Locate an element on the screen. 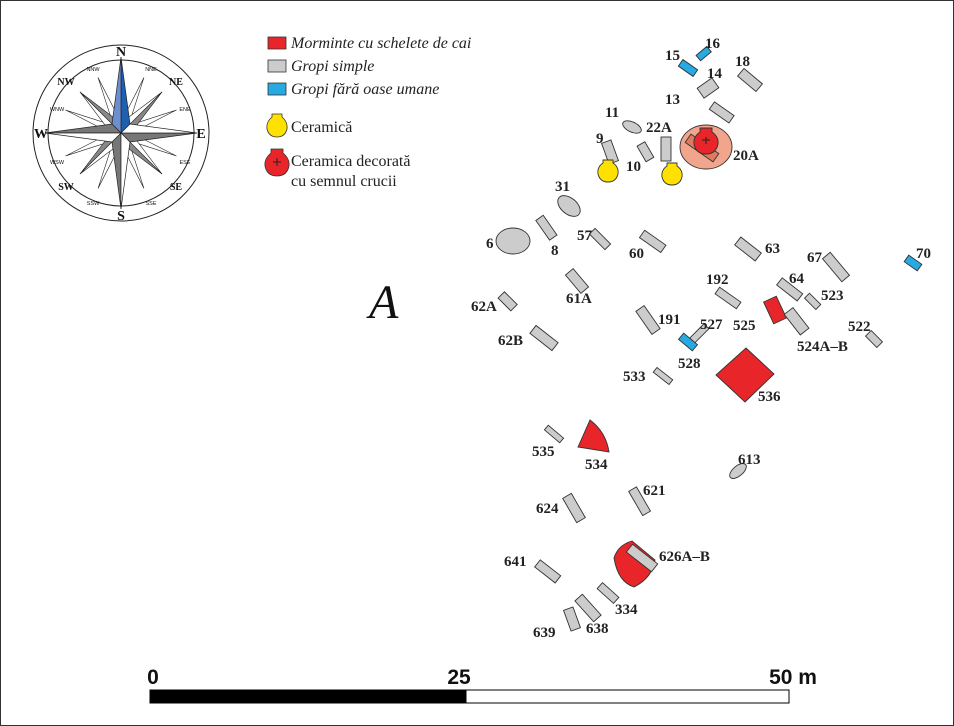 This screenshot has width=954, height=726. label-638: 638 is located at coordinates (597, 629).